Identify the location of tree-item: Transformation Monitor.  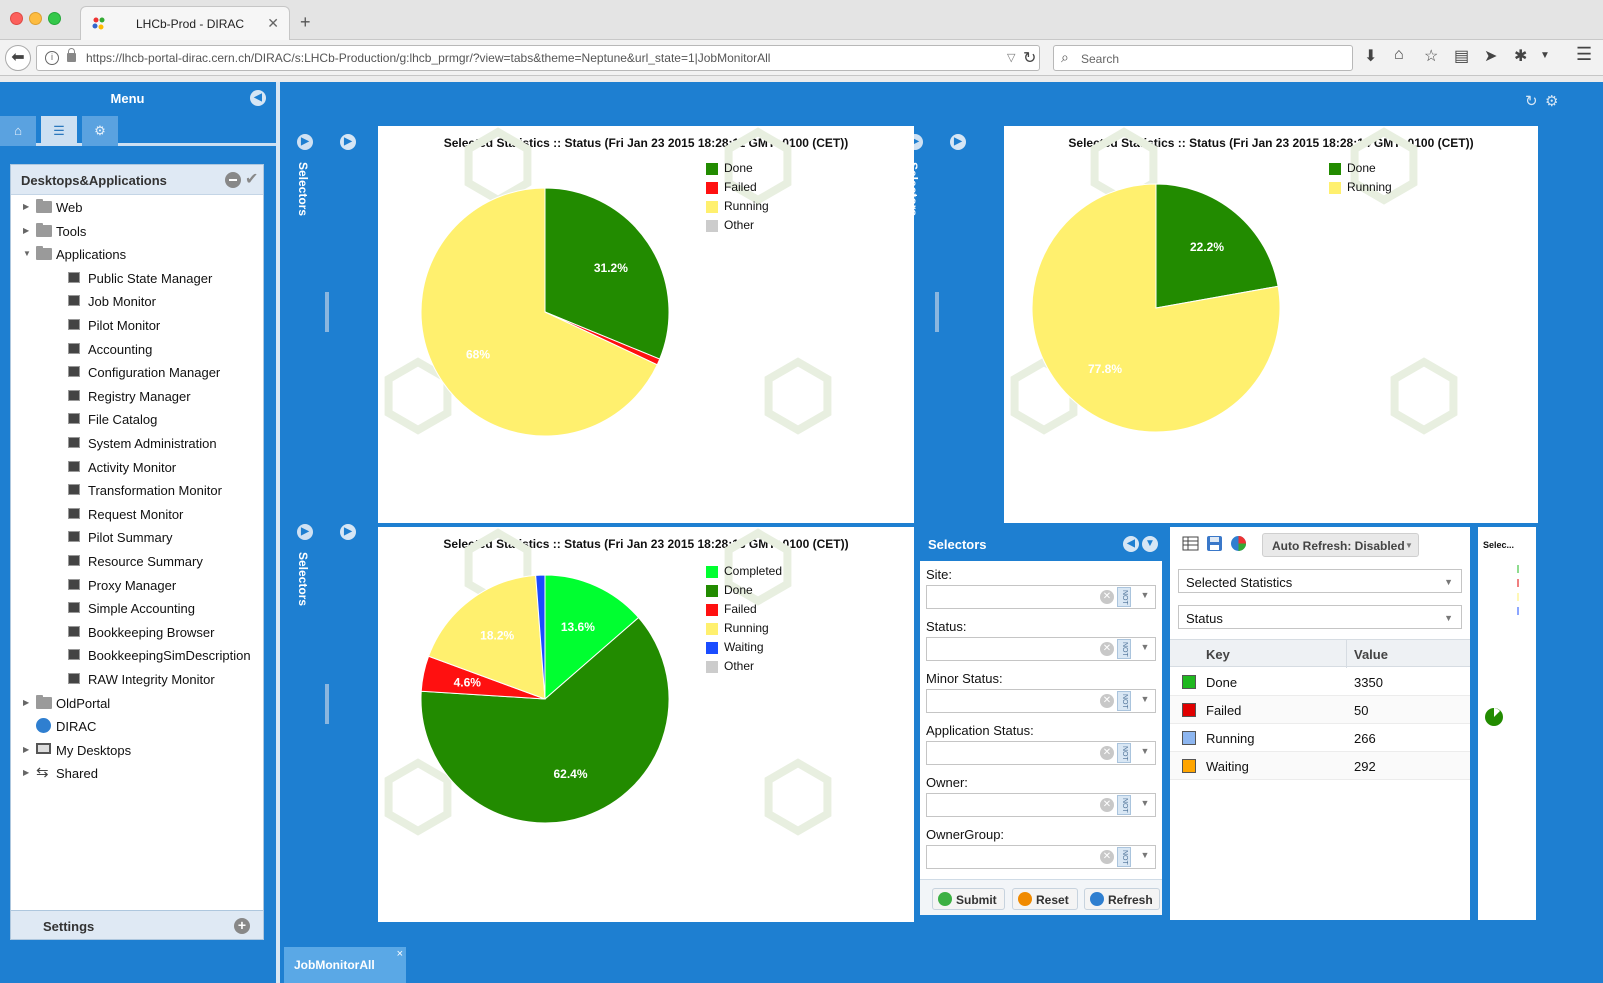
(137, 491).